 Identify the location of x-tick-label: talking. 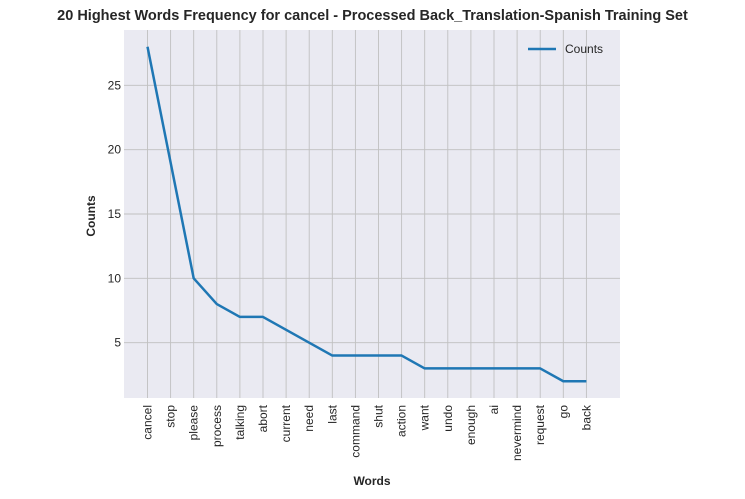
(240, 422).